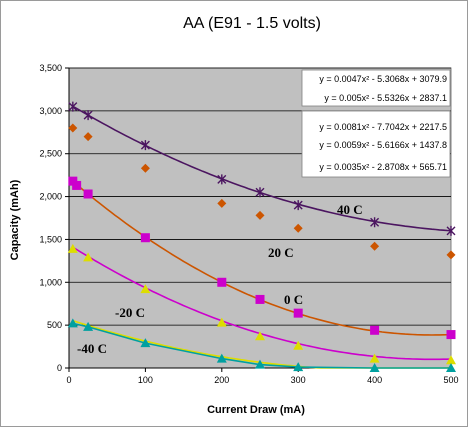  Describe the element at coordinates (256, 410) in the screenshot. I see `x-axis-title: Current Draw (mA)` at that location.